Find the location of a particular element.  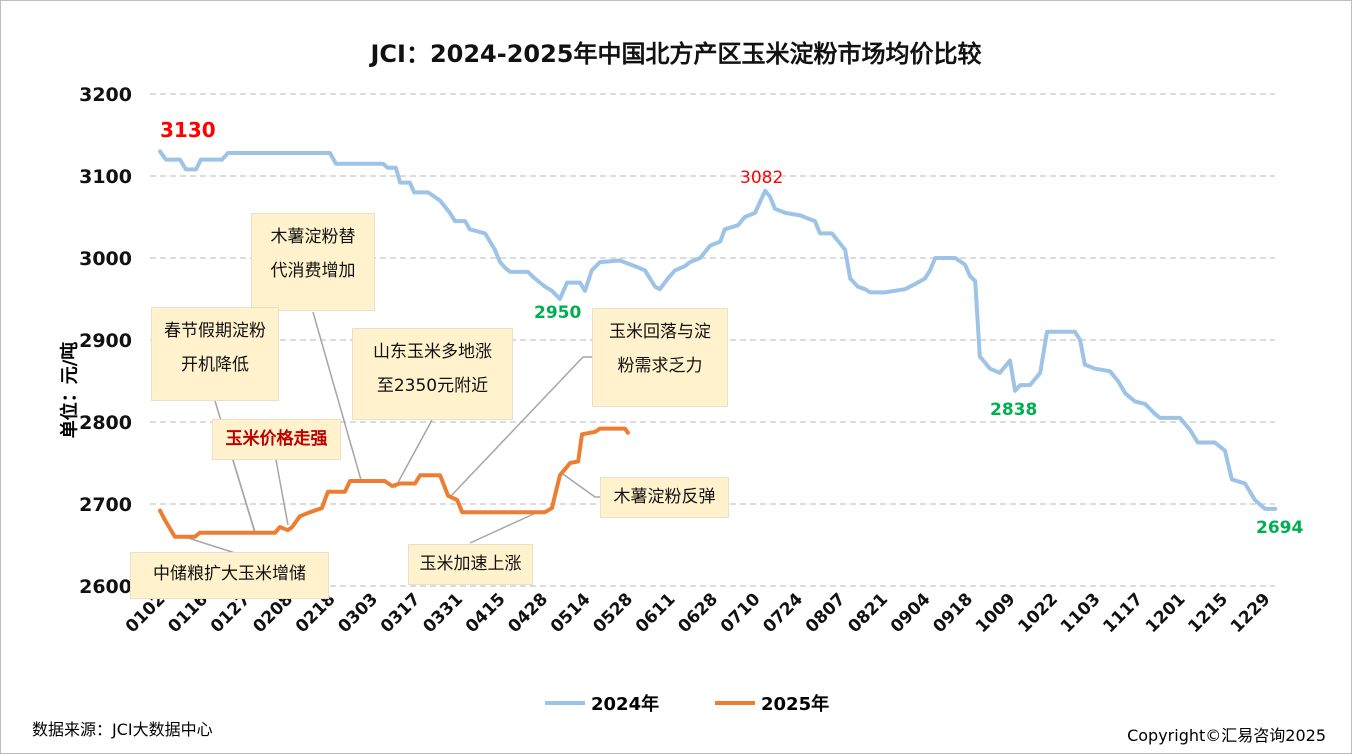

data-source: 数据来源：JCI大数据中心 is located at coordinates (122, 729).